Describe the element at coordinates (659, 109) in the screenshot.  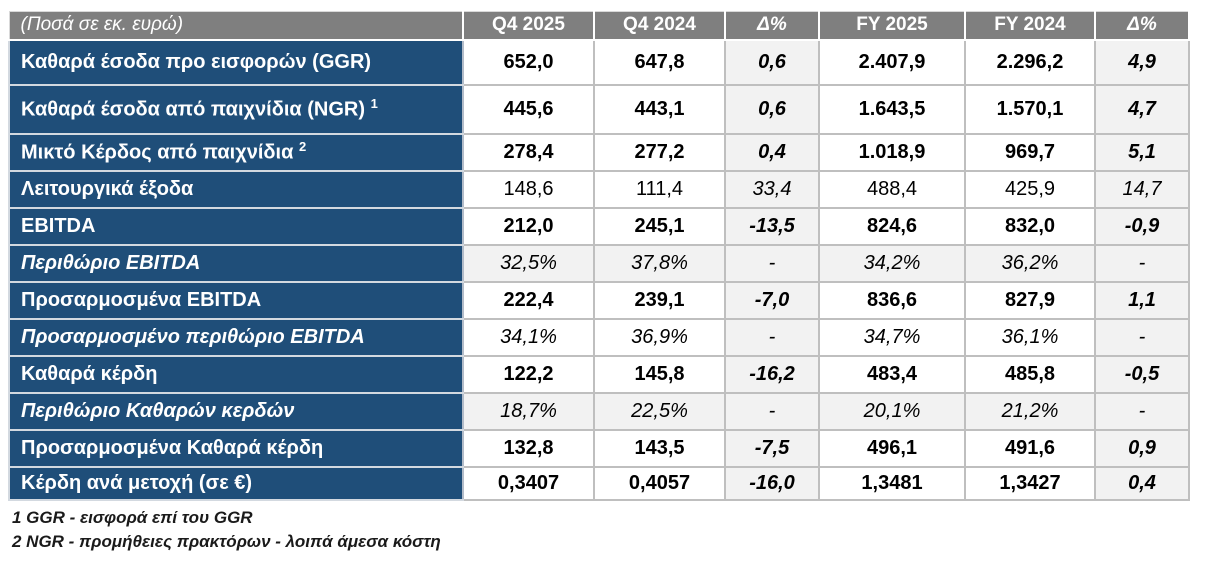
I see `table-cell: 443,1` at that location.